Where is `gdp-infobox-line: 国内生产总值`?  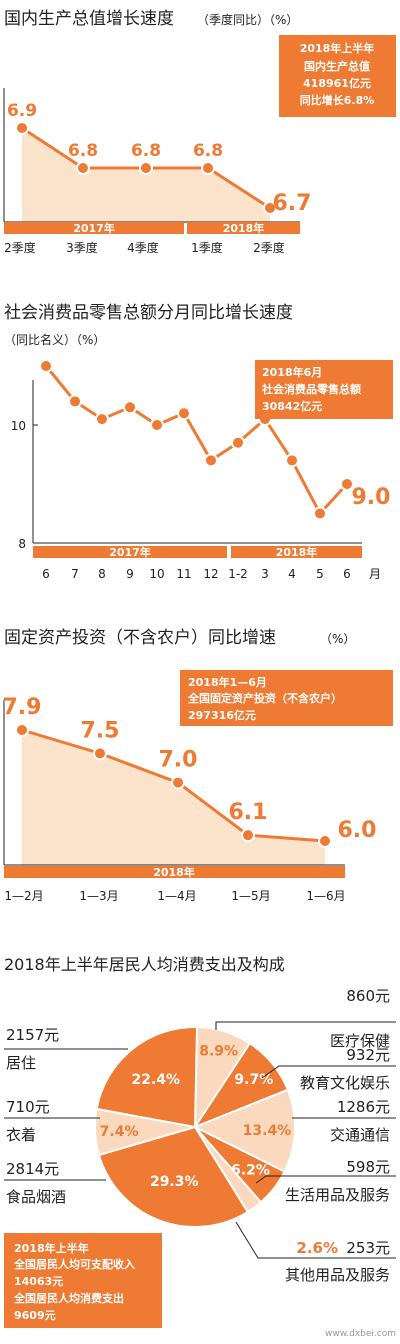
gdp-infobox-line: 国内生产总值 is located at coordinates (337, 66).